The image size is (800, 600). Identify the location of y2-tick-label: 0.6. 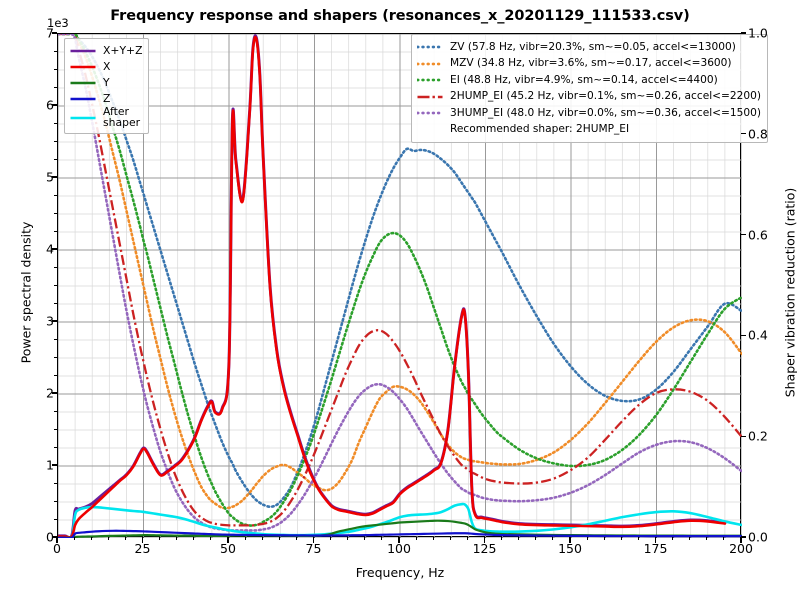
(758, 235).